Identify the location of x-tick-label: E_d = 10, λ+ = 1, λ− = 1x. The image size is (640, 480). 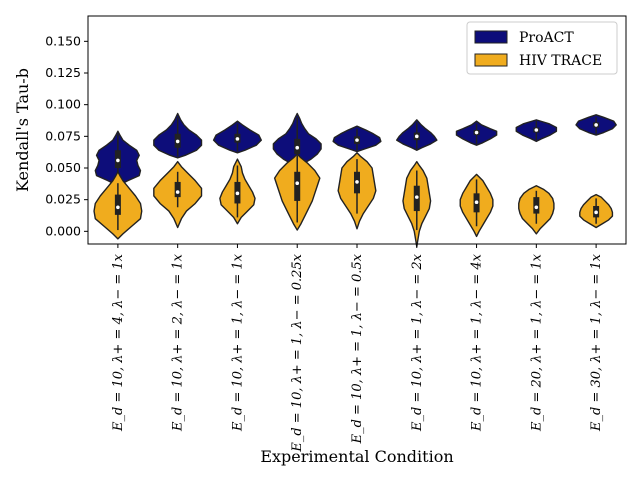
(237, 342).